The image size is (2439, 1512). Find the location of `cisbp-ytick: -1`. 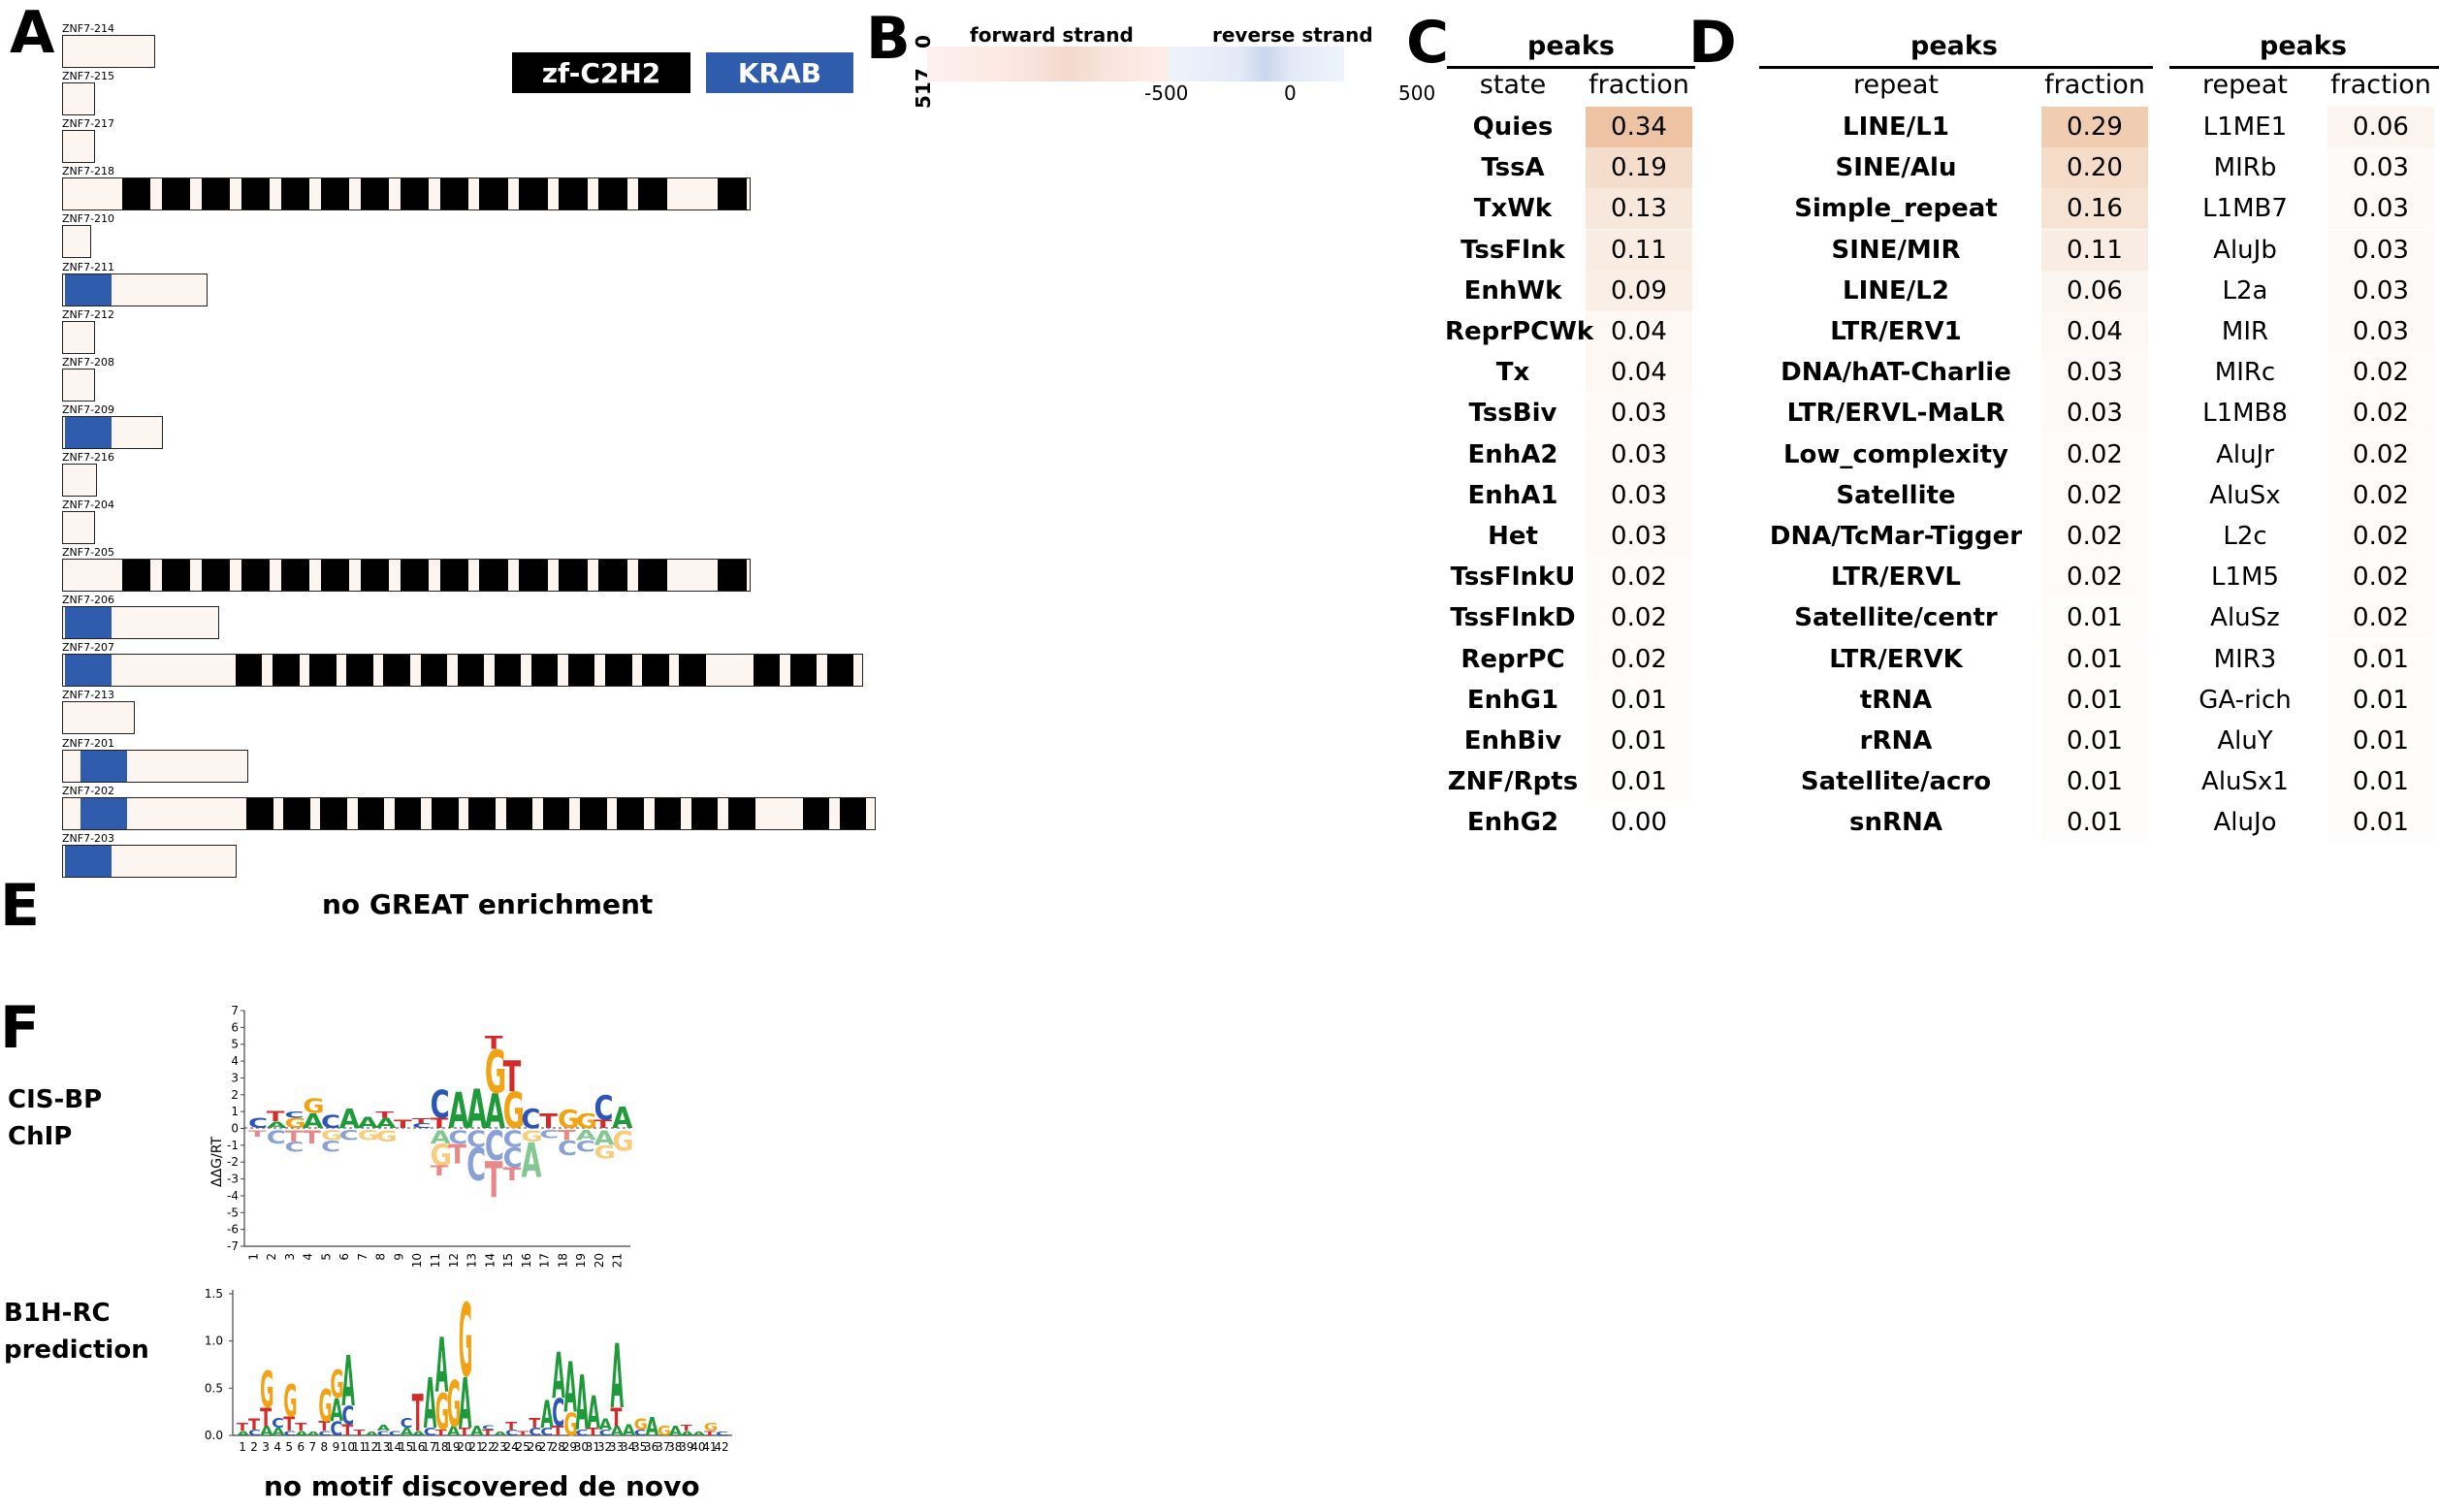

cisbp-ytick: -1 is located at coordinates (233, 1145).